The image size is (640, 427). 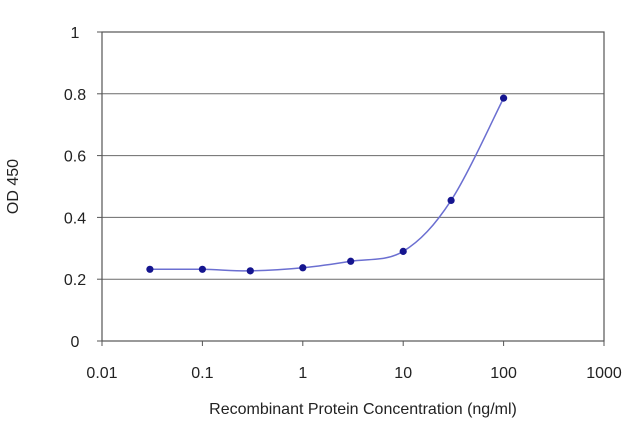 I want to click on x-tick-label: 1, so click(x=302, y=373).